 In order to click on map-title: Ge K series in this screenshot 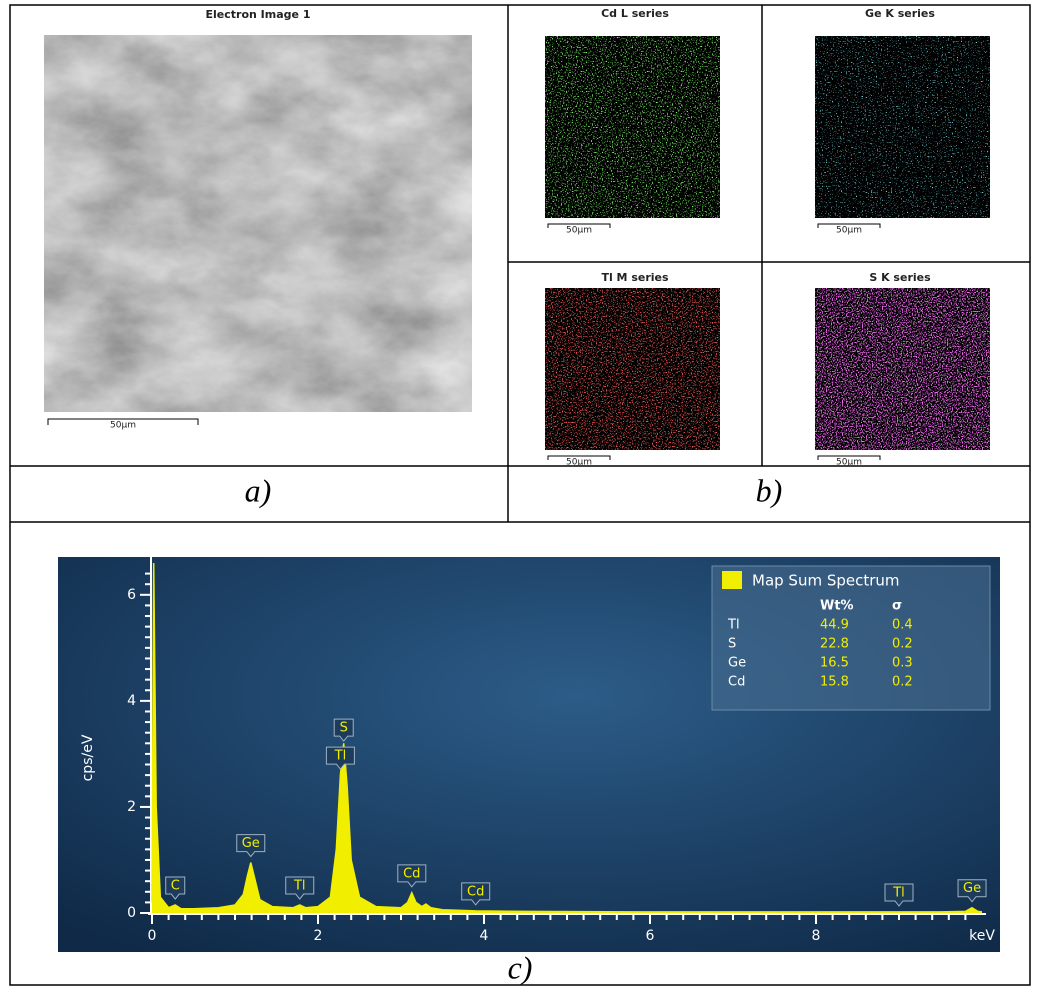, I will do `click(900, 13)`.